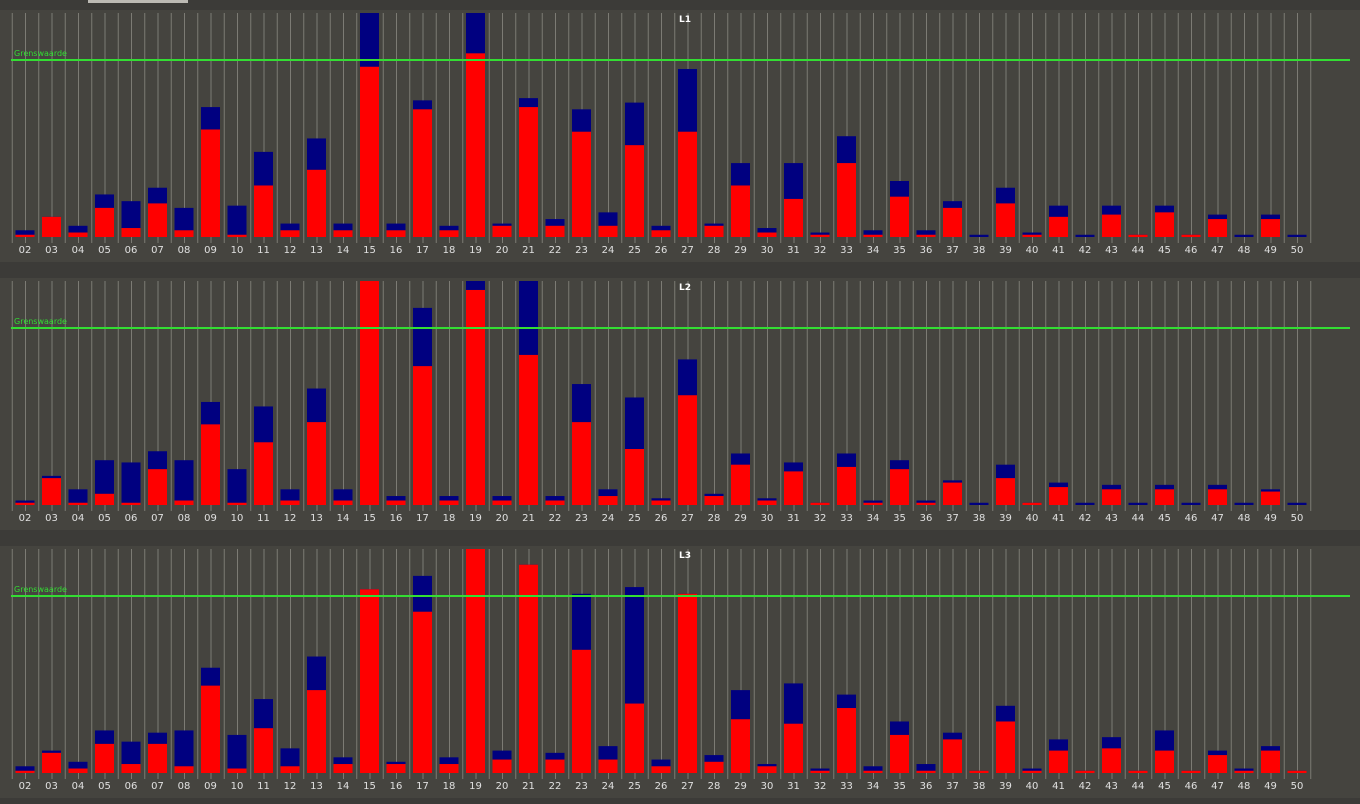 The width and height of the screenshot is (1360, 804). Describe the element at coordinates (449, 250) in the screenshot. I see `x-tick-label: 18` at that location.